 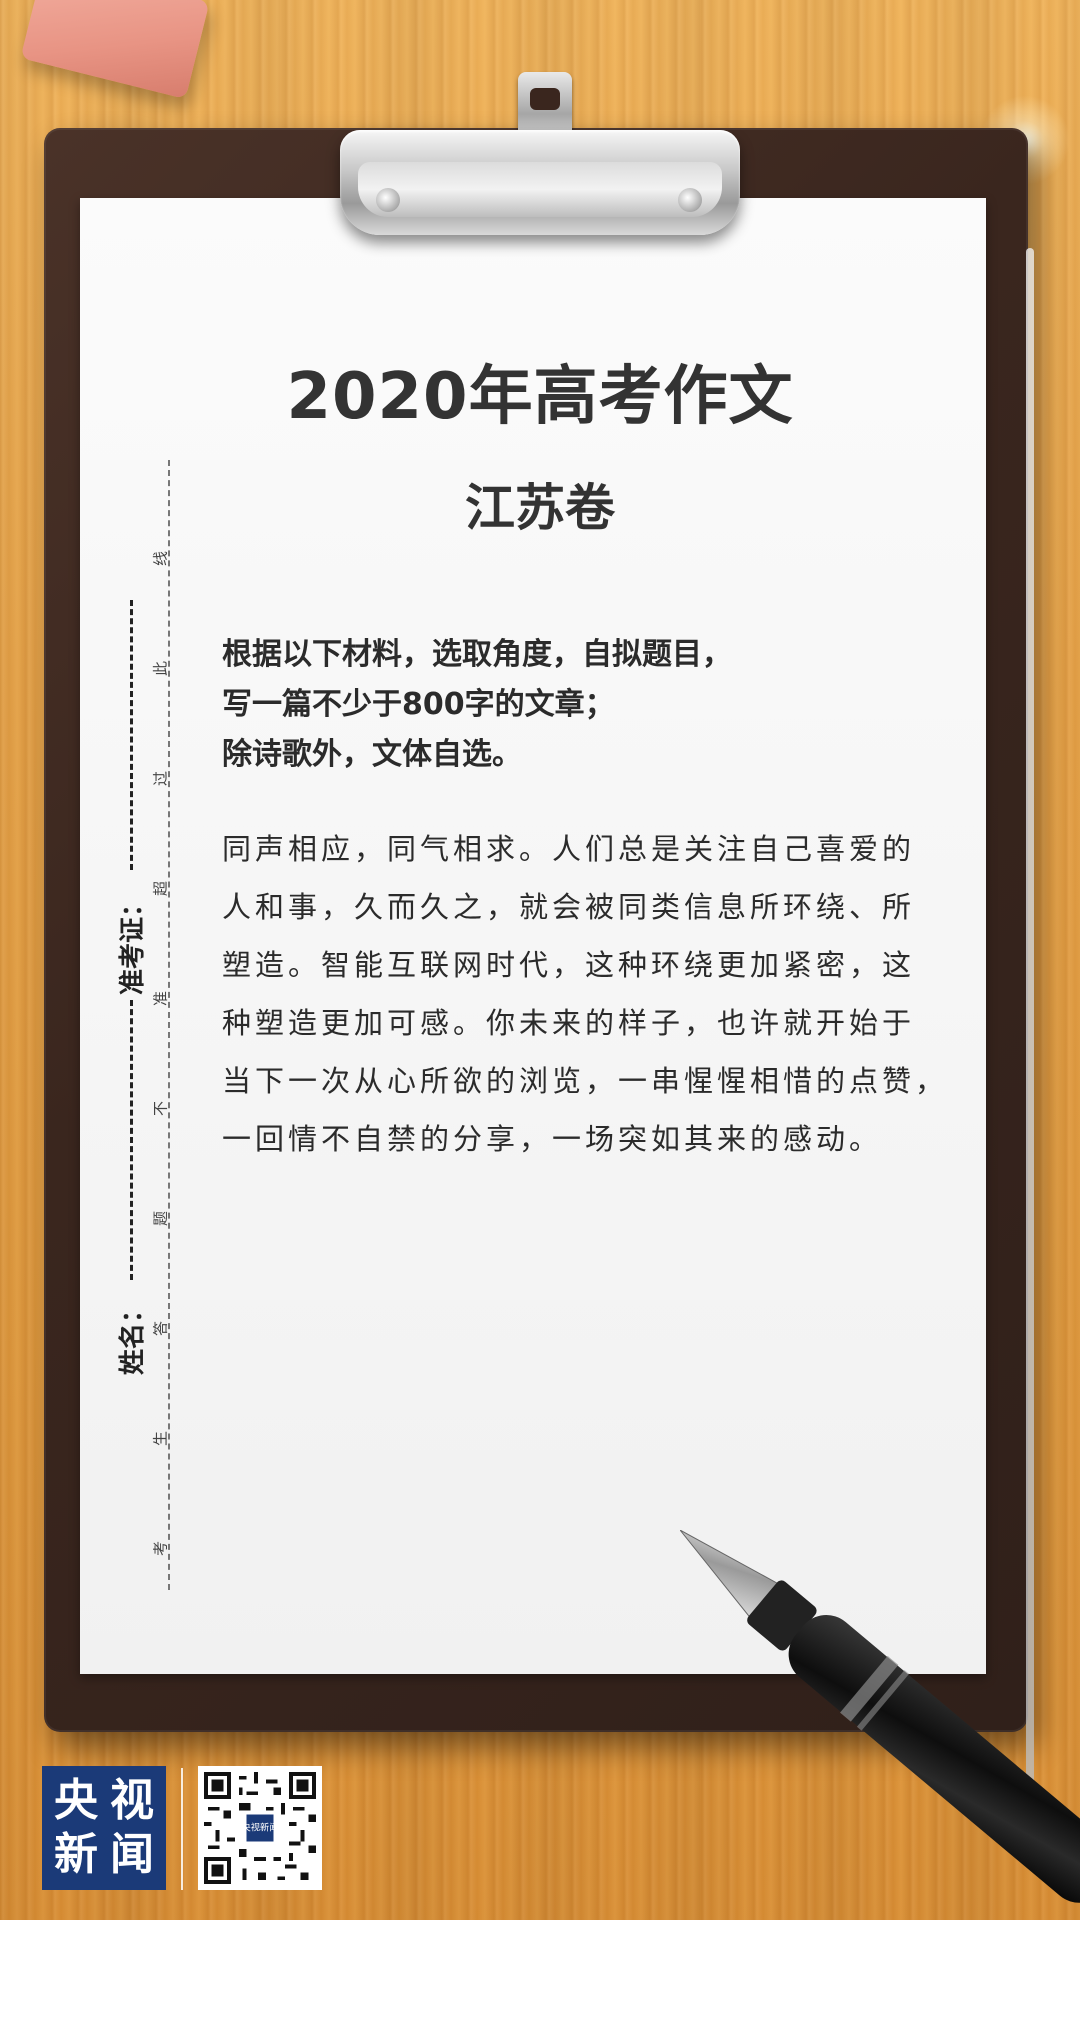 I want to click on seal-char: 超, so click(x=160, y=889).